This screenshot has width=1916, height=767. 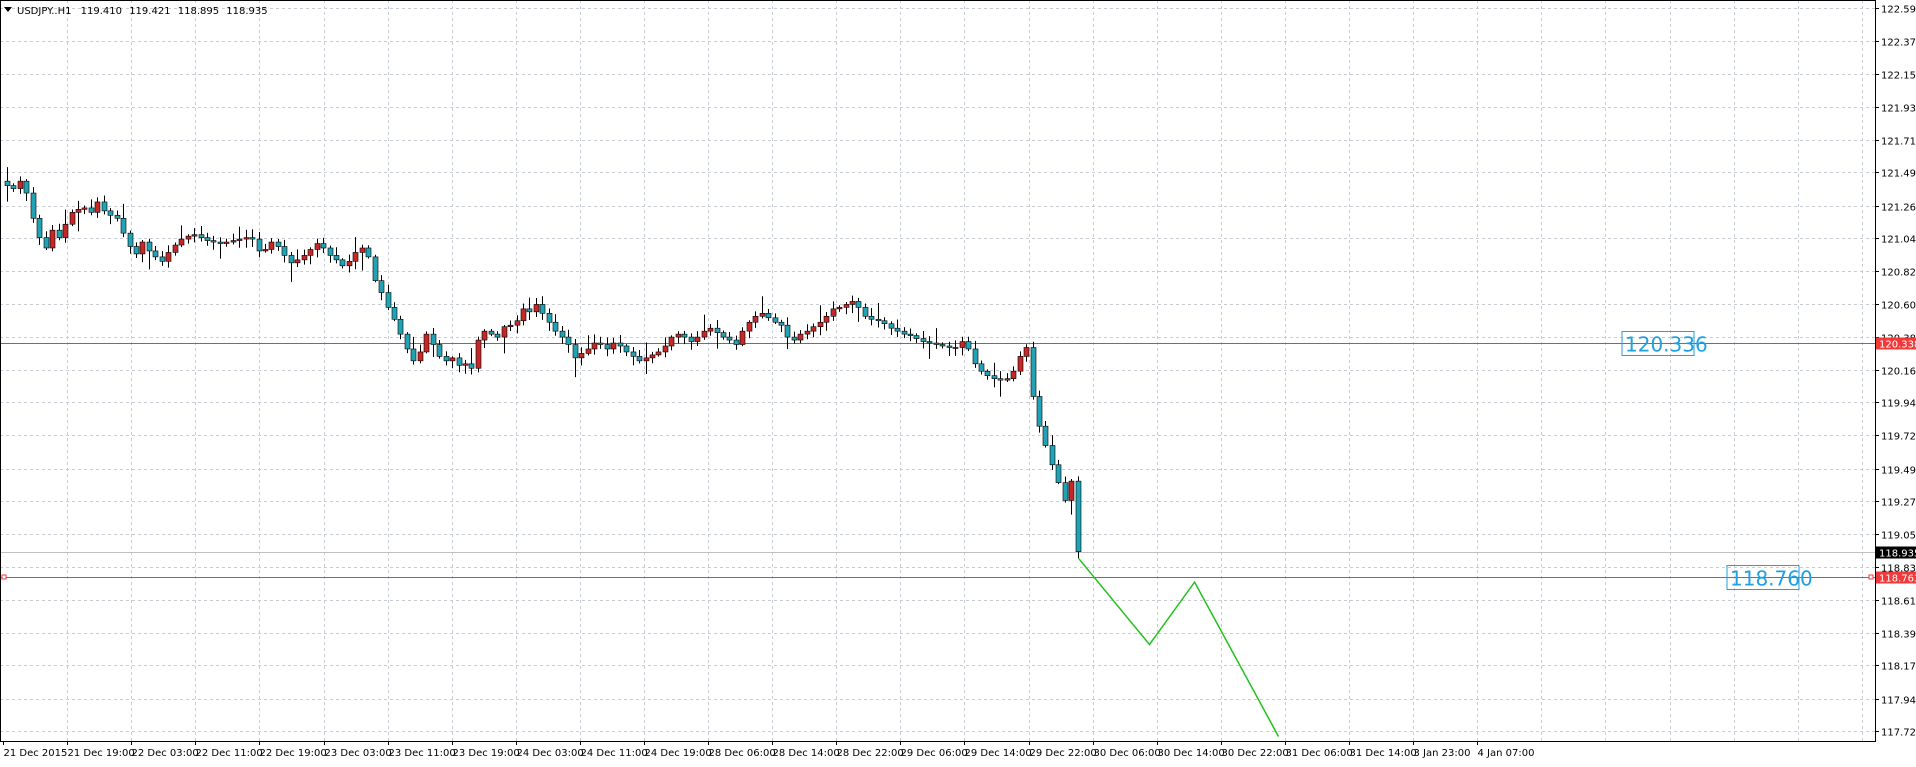 I want to click on y-tick-label: 119.940, so click(x=1898, y=404).